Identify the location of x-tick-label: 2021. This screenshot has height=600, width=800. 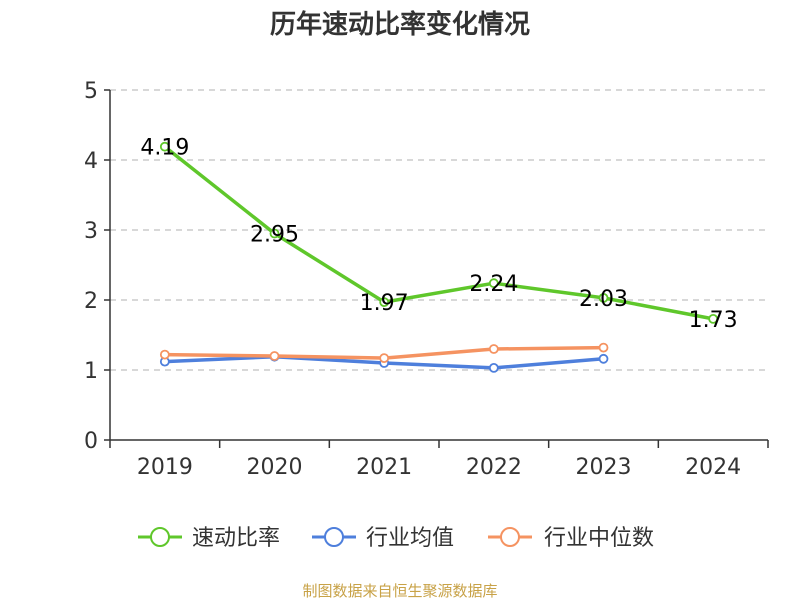
(384, 467).